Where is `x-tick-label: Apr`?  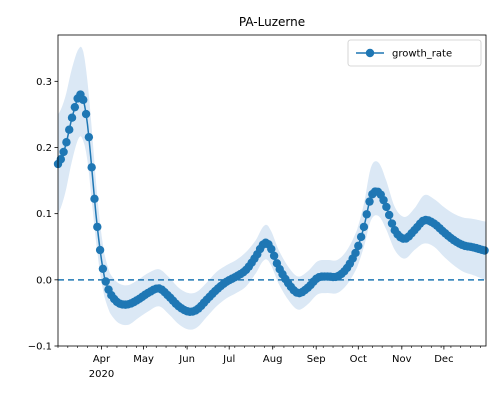
x-tick-label: Apr is located at coordinates (102, 359).